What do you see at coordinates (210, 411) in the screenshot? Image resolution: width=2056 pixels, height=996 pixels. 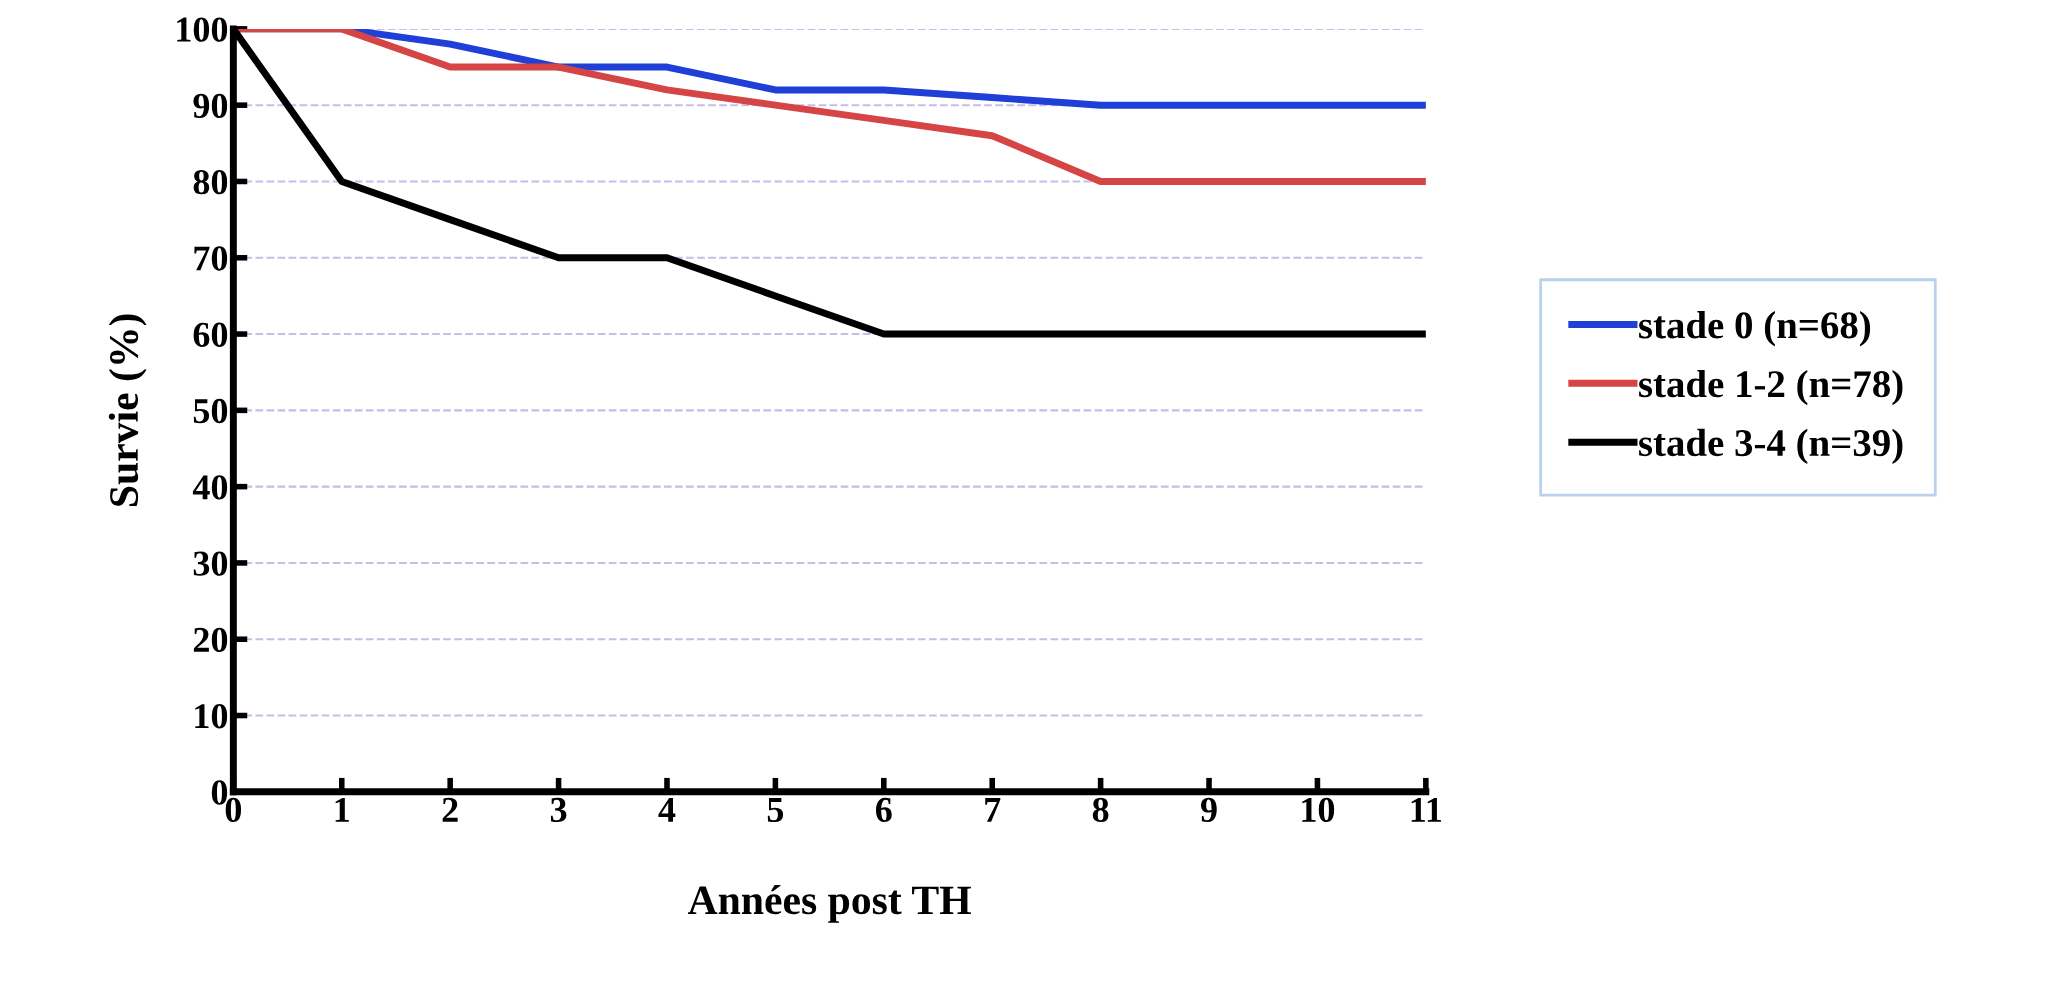 I see `y-tick-label: 50` at bounding box center [210, 411].